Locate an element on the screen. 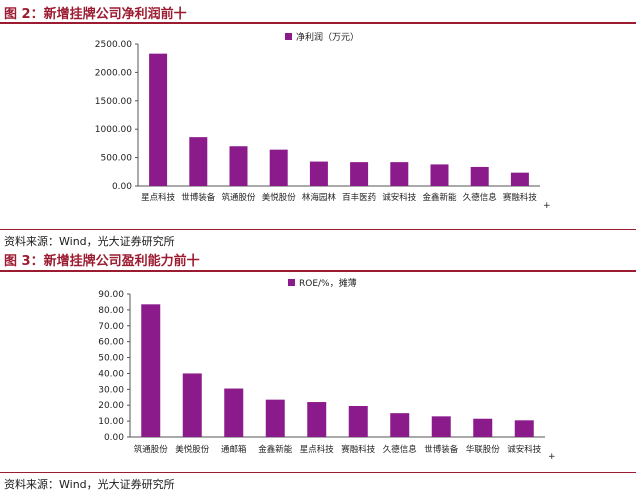 This screenshot has height=493, width=640. y-tick-label: 10.00 is located at coordinates (111, 422).